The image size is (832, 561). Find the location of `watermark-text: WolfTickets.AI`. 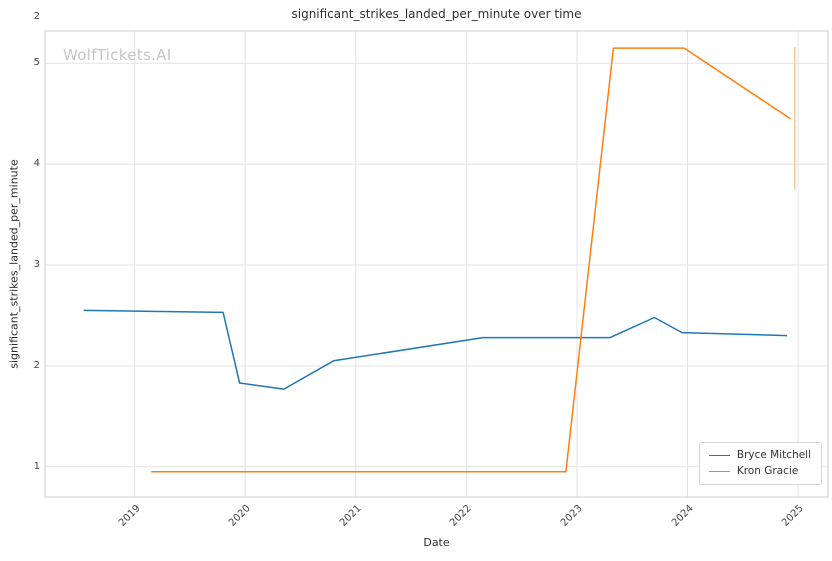

watermark-text: WolfTickets.AI is located at coordinates (117, 55).